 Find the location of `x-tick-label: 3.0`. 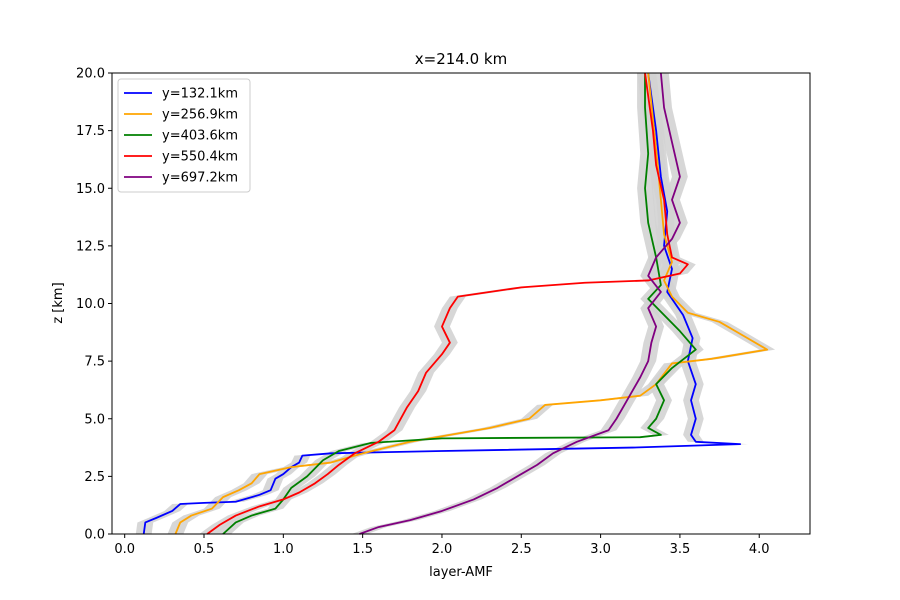

x-tick-label: 3.0 is located at coordinates (600, 549).